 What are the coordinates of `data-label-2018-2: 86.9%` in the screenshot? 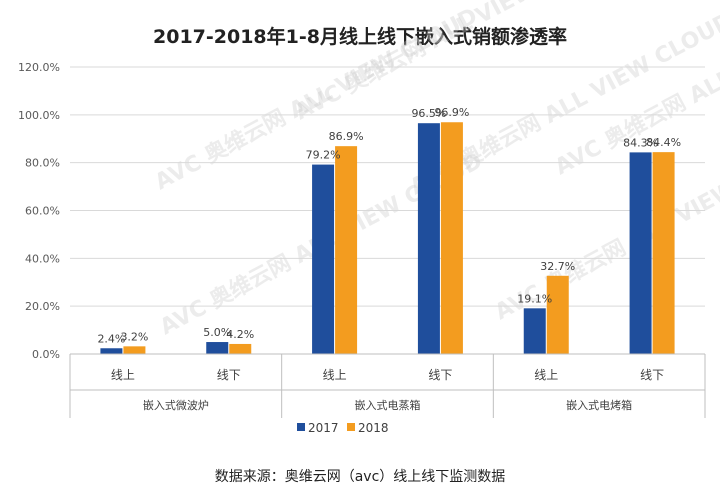 It's located at (346, 136).